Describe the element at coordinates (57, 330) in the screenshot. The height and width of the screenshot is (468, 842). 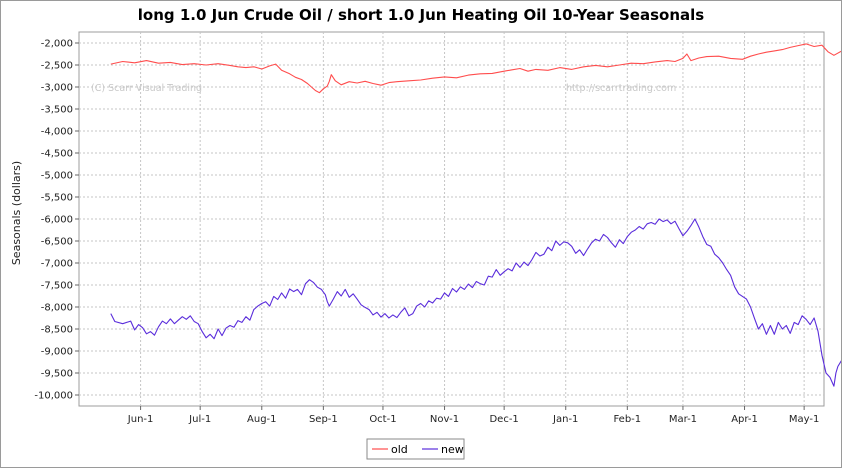
I see `y-tick-label: -8,500` at that location.